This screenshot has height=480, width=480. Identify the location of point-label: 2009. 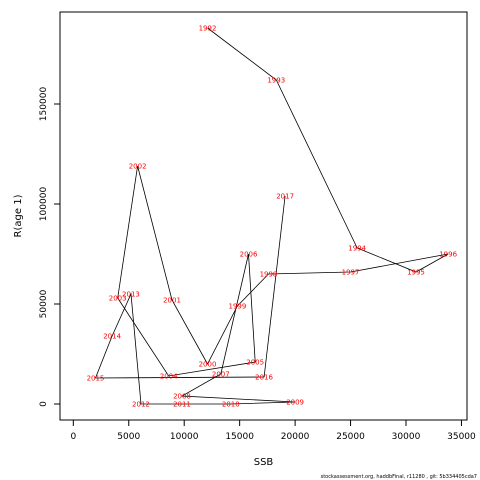
(295, 403).